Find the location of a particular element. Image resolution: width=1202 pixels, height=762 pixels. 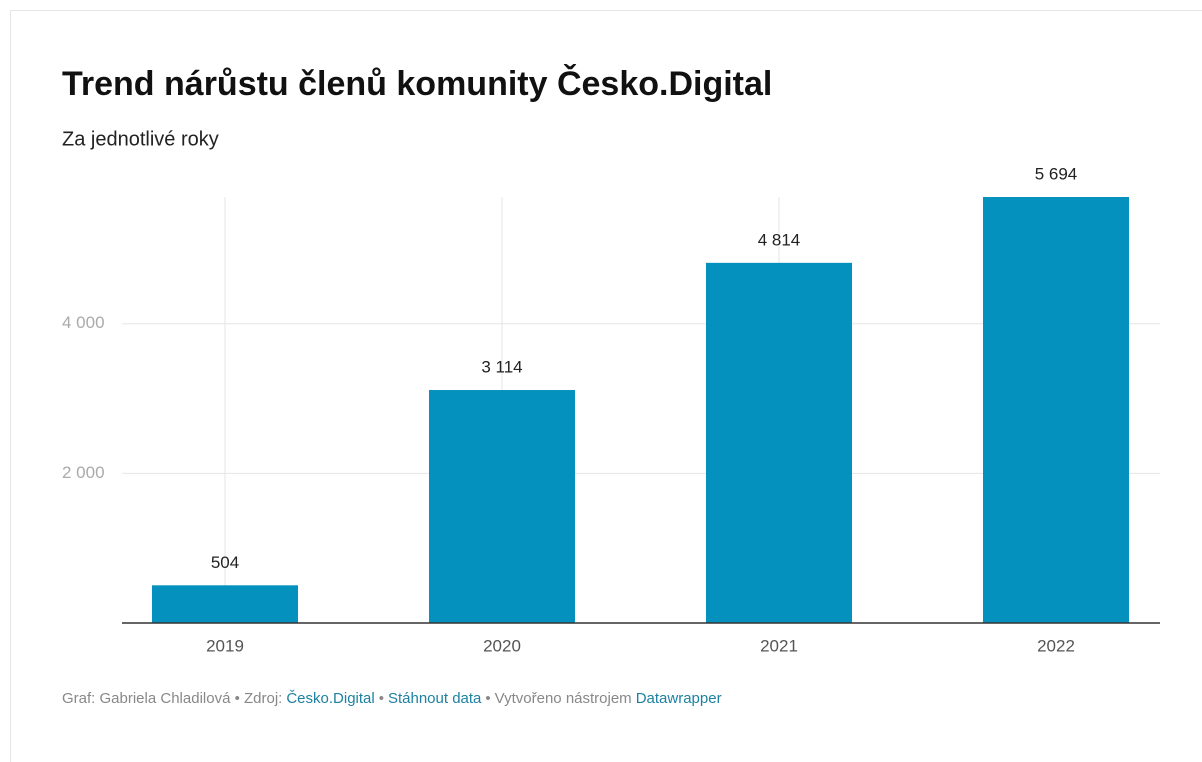

chart-subtitle: Za jednotlivé roky is located at coordinates (140, 139).